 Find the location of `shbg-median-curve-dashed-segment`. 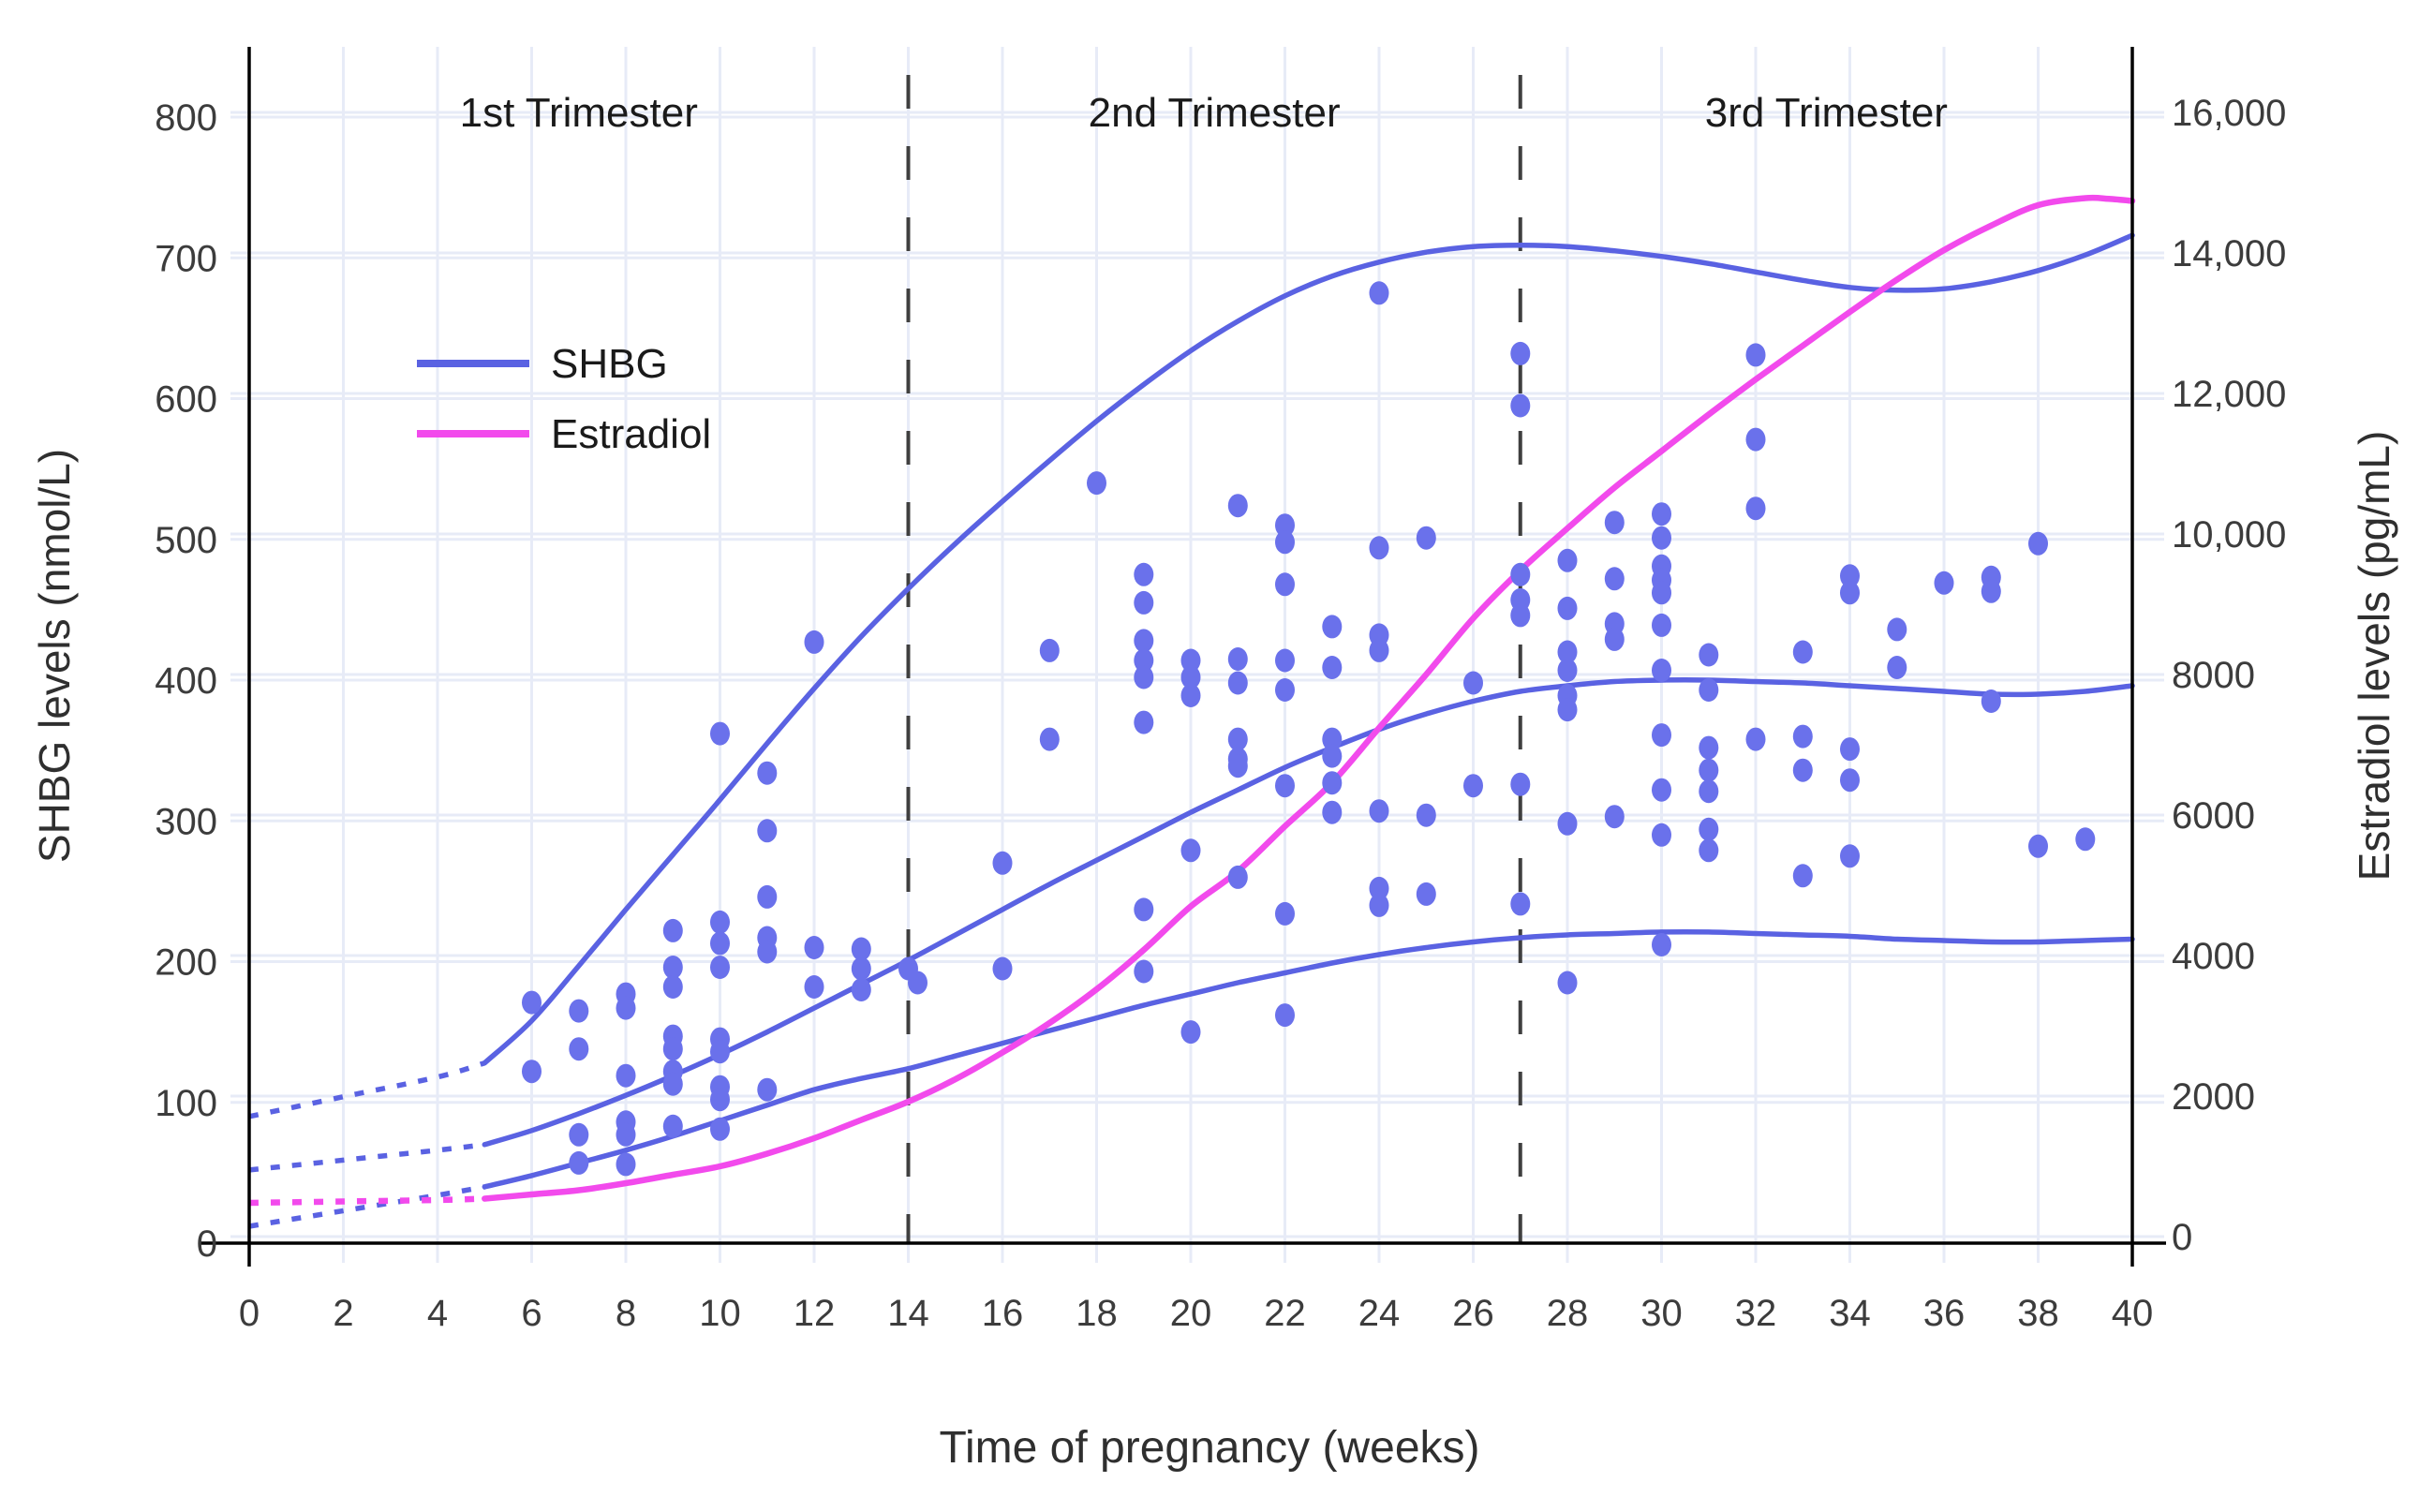

shbg-median-curve-dashed-segment is located at coordinates (366, 1157).